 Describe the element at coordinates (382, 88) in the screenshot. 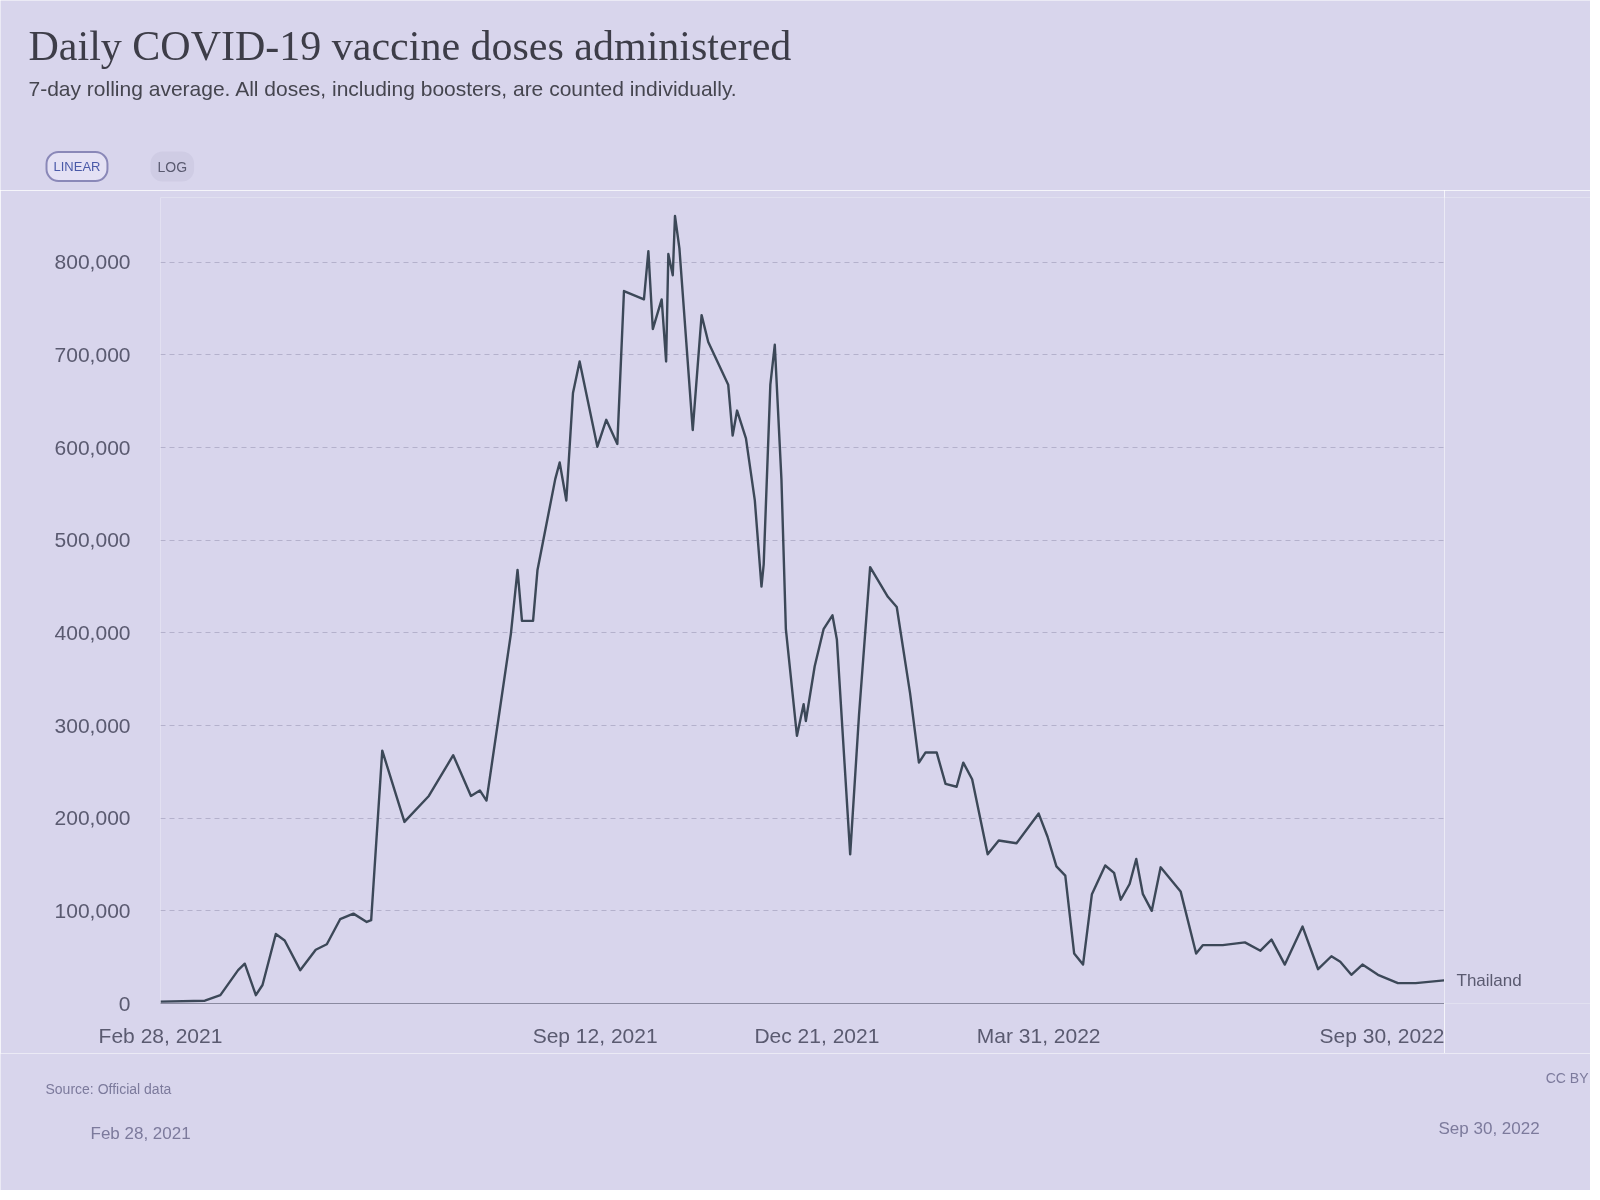

I see `chart-subtitle: 7-day rolling average. All doses, including boosters, are counted individually.` at that location.